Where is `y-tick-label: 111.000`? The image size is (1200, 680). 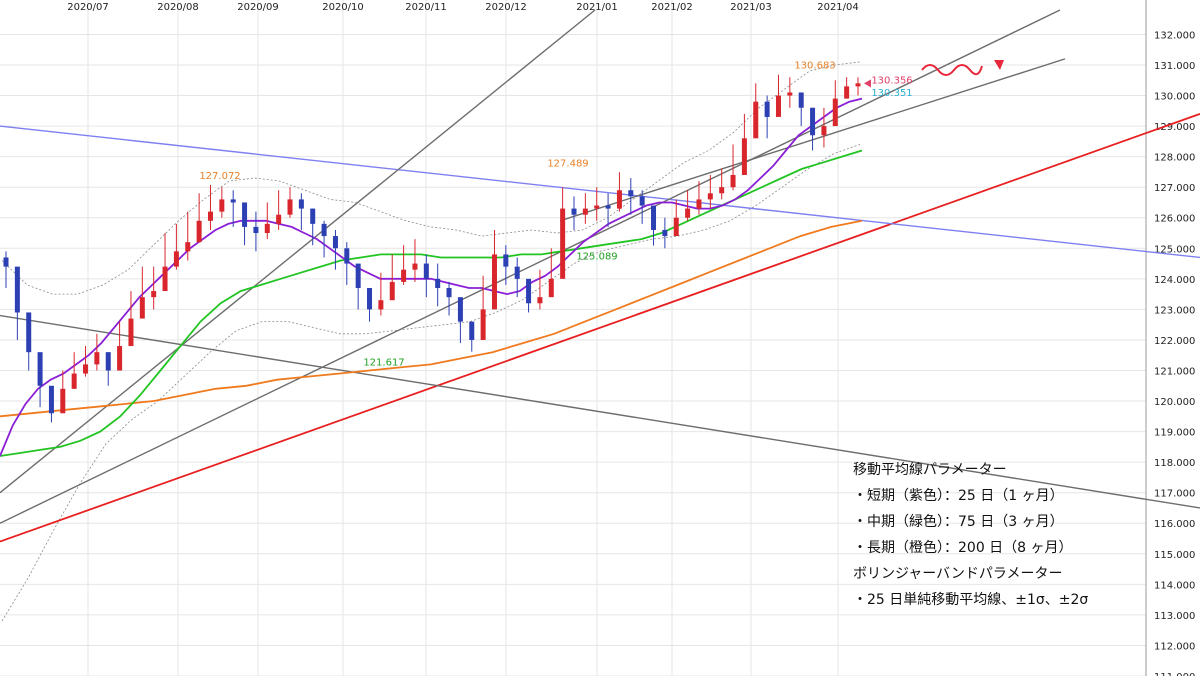 y-tick-label: 111.000 is located at coordinates (1174, 674).